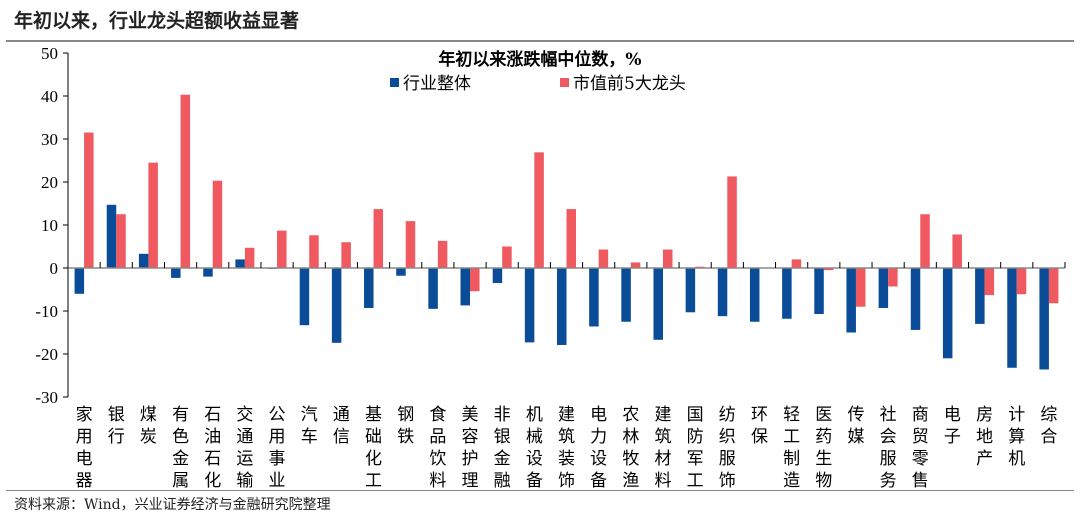 This screenshot has width=1080, height=518. Describe the element at coordinates (791, 415) in the screenshot. I see `x-tick-label: 轻` at that location.